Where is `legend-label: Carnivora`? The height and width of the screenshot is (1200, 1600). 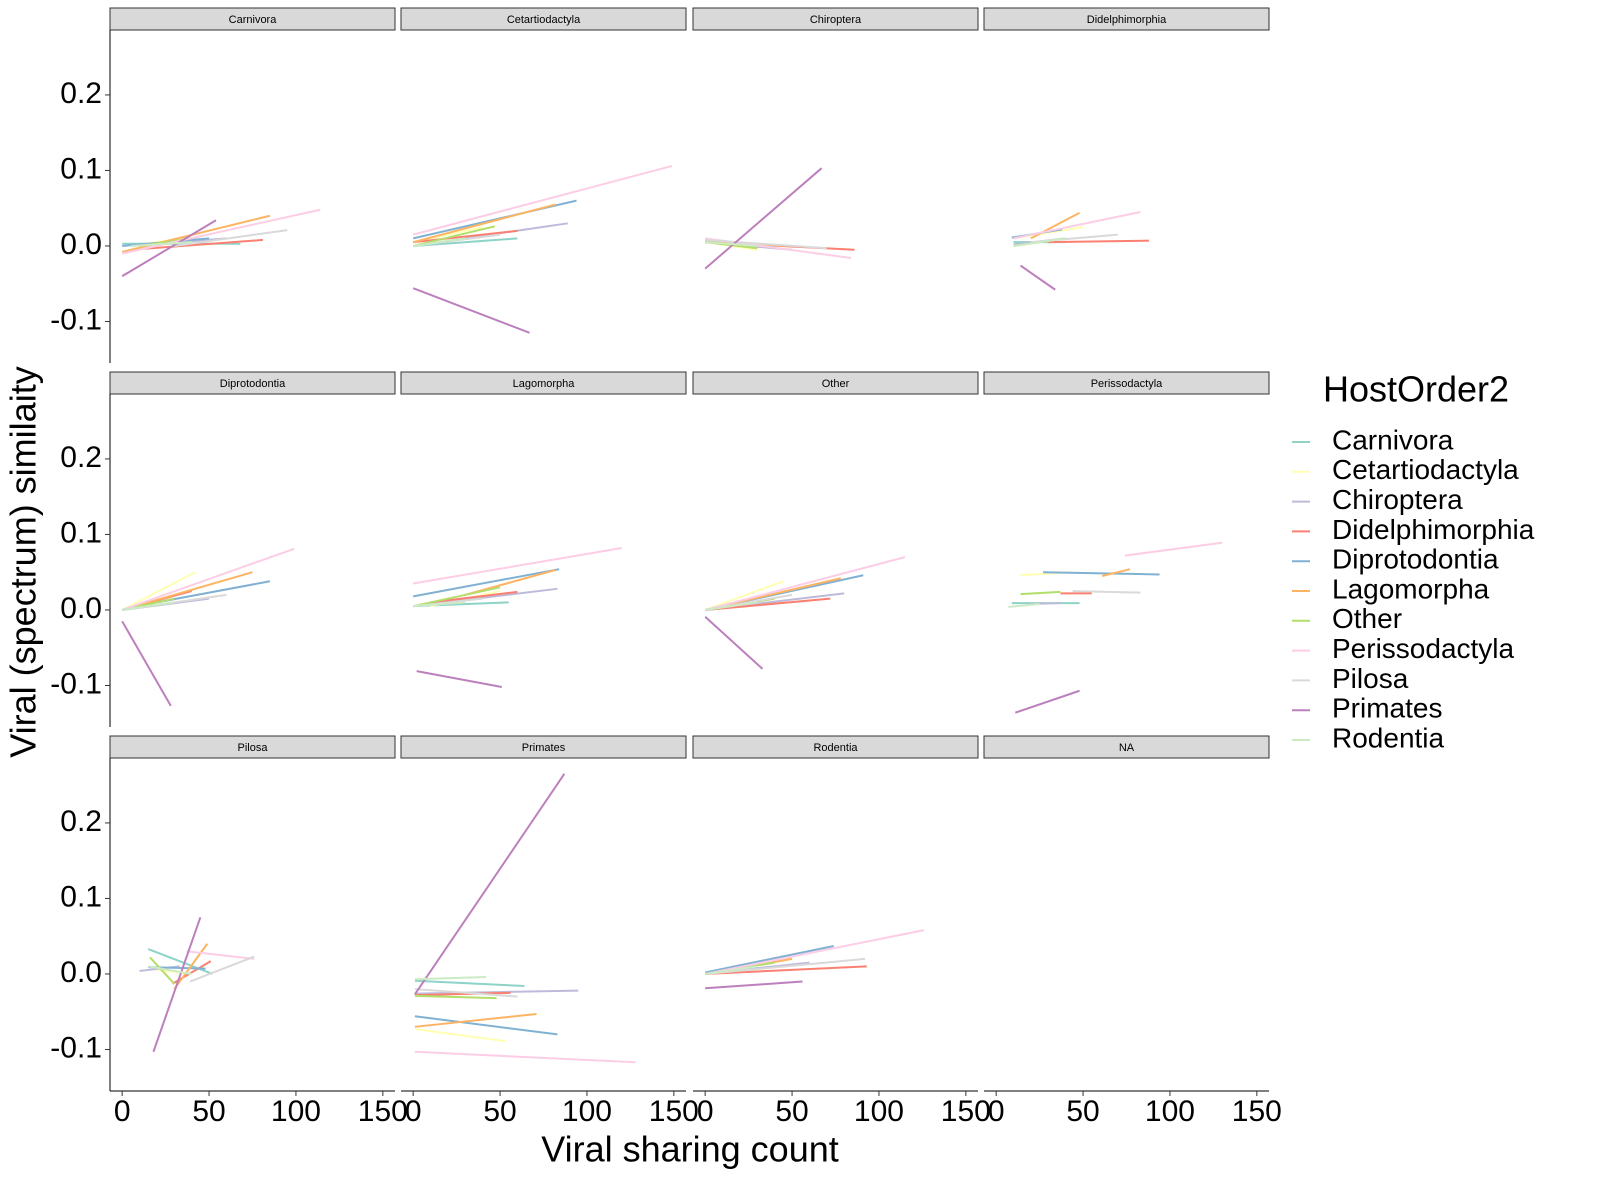 legend-label: Carnivora is located at coordinates (1393, 439).